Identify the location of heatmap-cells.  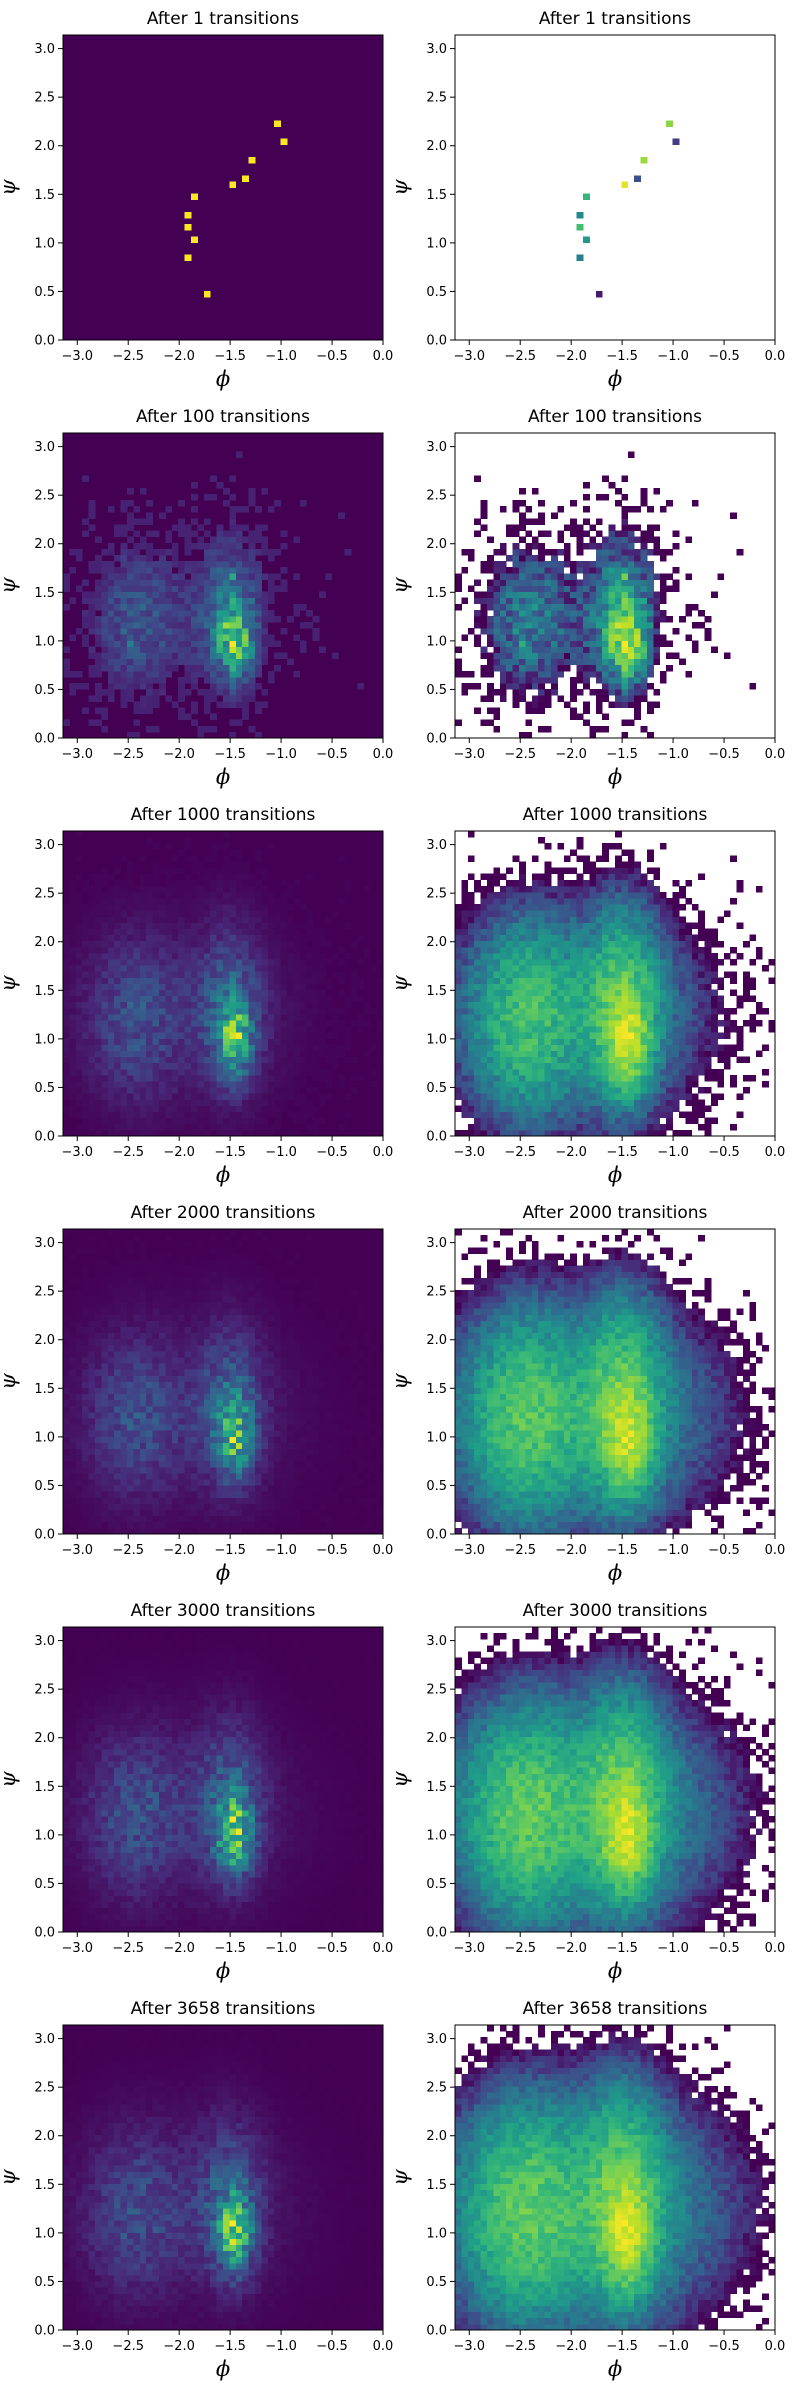
(223, 984).